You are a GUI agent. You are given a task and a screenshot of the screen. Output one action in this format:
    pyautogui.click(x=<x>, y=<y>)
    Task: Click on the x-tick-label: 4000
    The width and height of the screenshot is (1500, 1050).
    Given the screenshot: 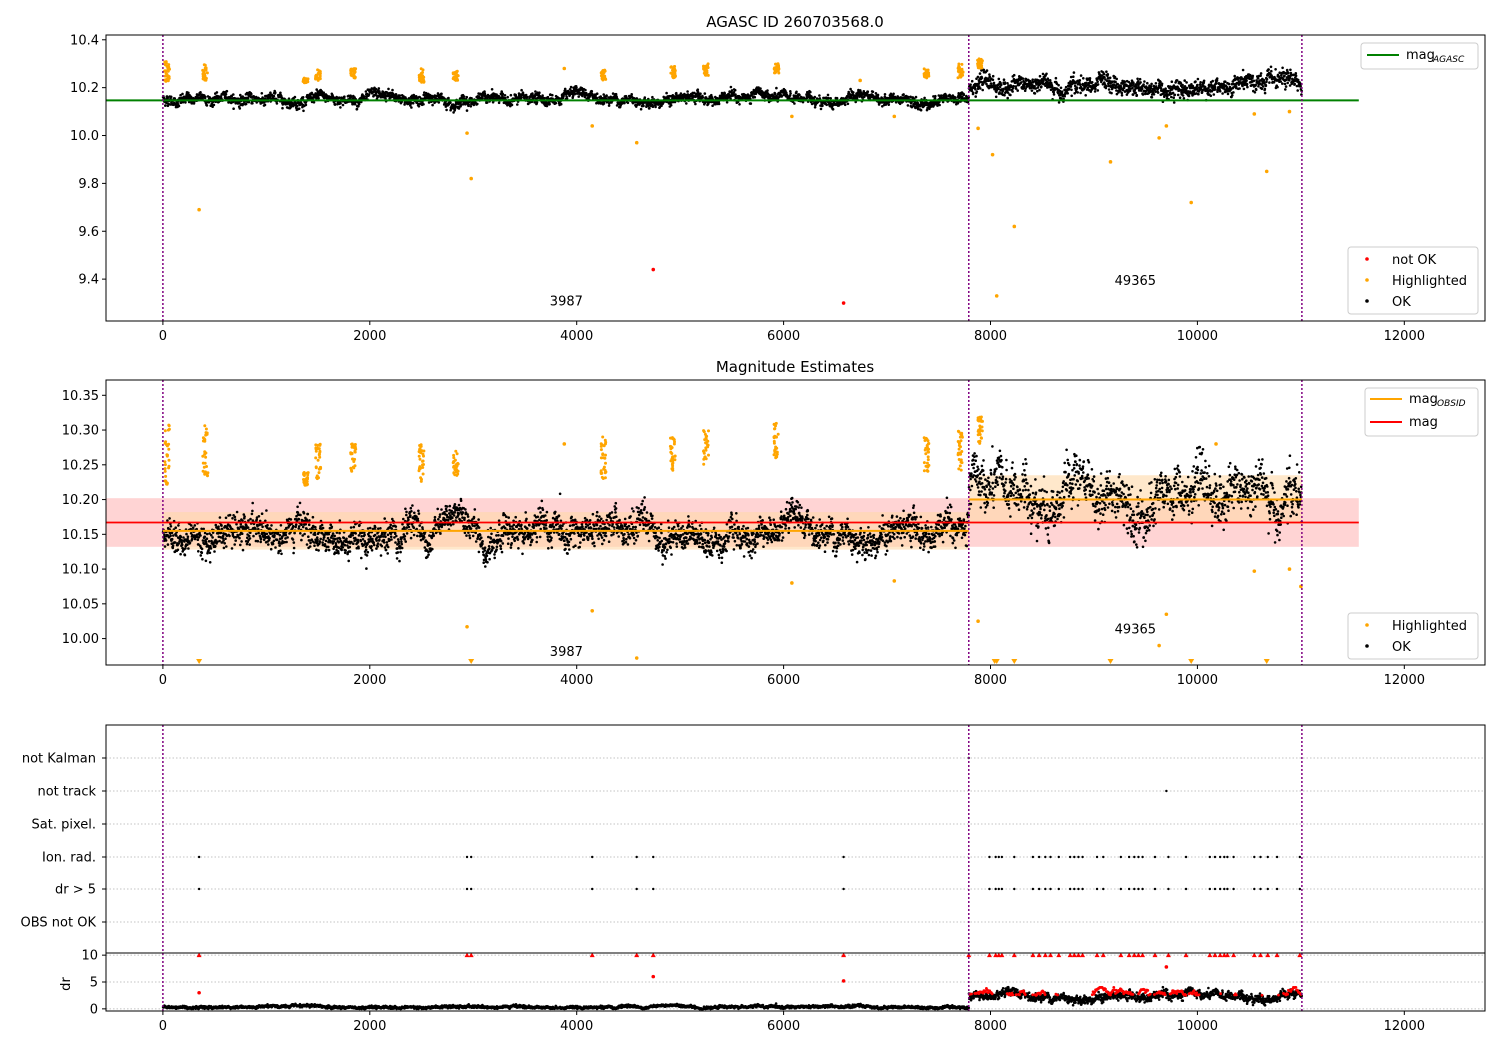 What is the action you would take?
    pyautogui.click(x=576, y=680)
    